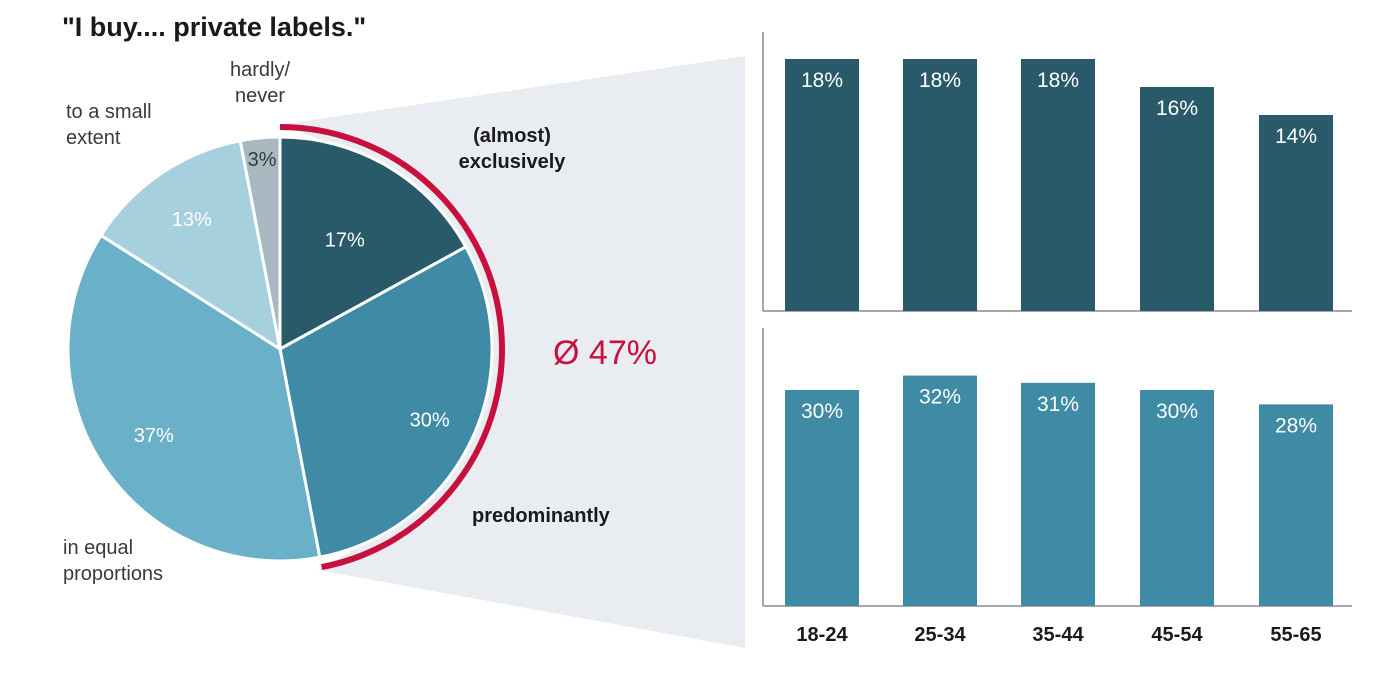  What do you see at coordinates (194, 398) in the screenshot?
I see `pie-slice-equal` at bounding box center [194, 398].